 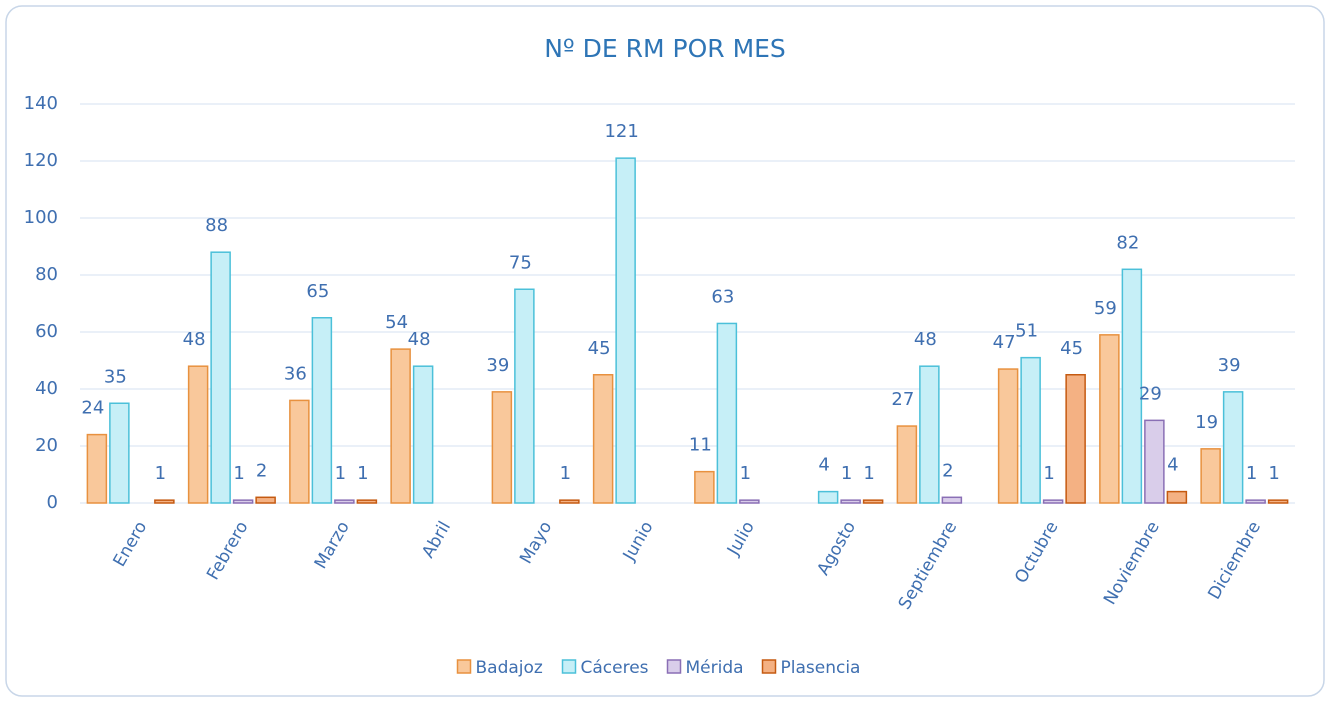 I want to click on y-tick-label: 40, so click(x=46, y=388).